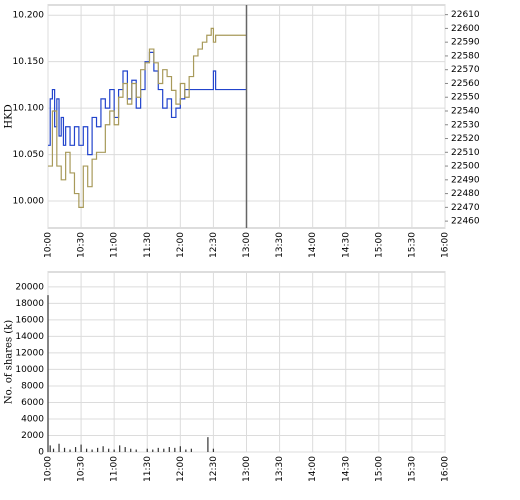  I want to click on y-tick-label: 18000, so click(29, 304).